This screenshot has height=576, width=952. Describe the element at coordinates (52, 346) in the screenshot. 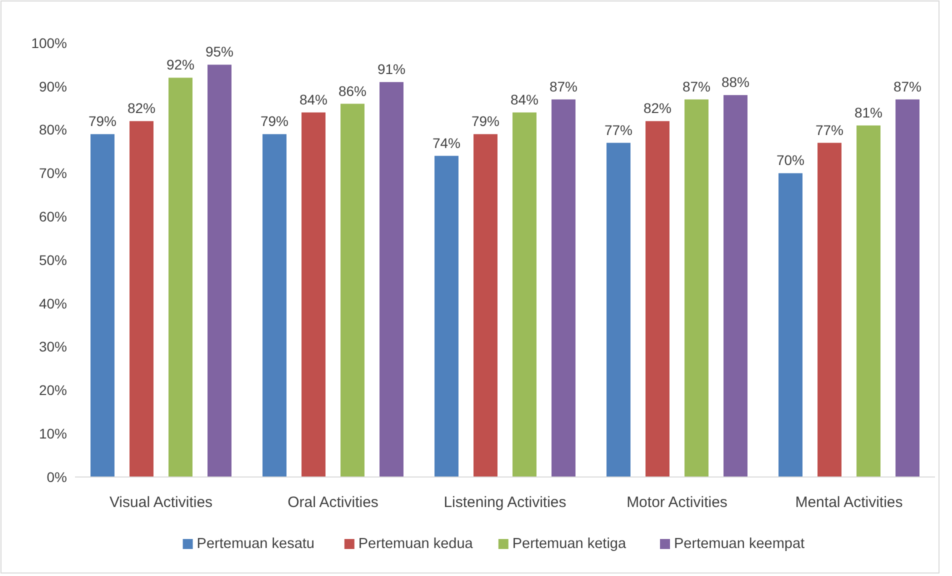

I see `y-tick-label: 30%` at that location.